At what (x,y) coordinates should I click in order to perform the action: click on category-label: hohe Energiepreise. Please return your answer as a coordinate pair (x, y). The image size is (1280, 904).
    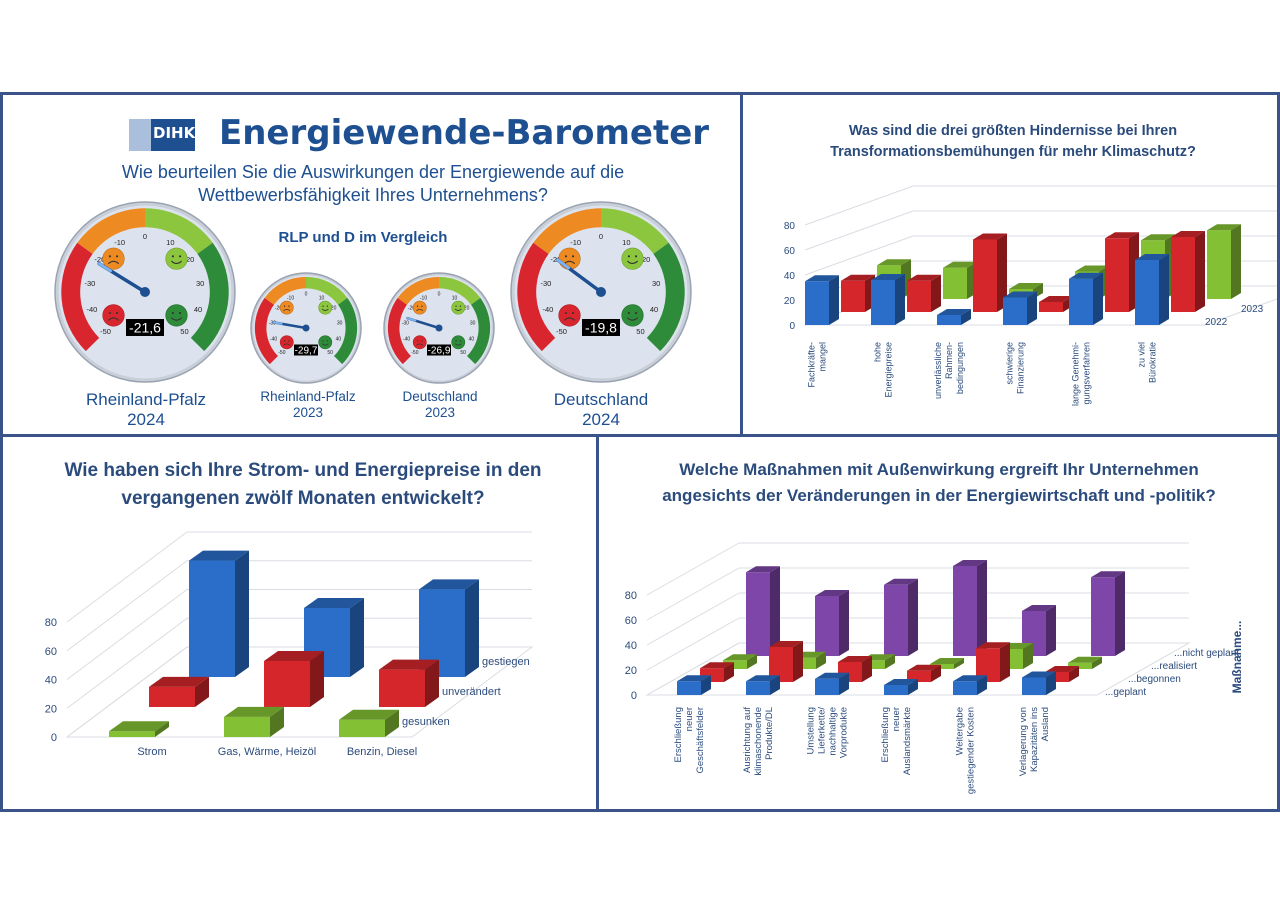
    Looking at the image, I should click on (883, 370).